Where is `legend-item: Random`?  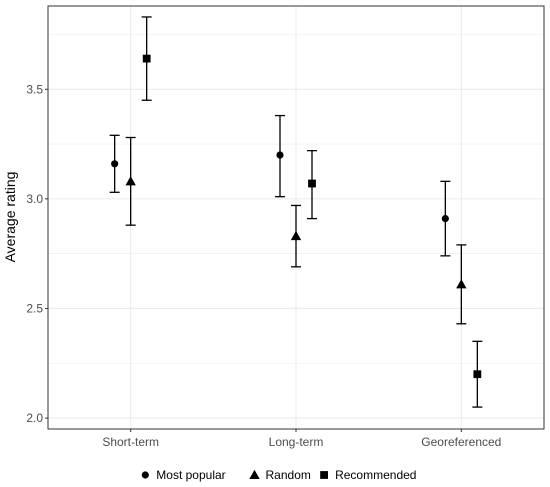 legend-item: Random is located at coordinates (280, 475).